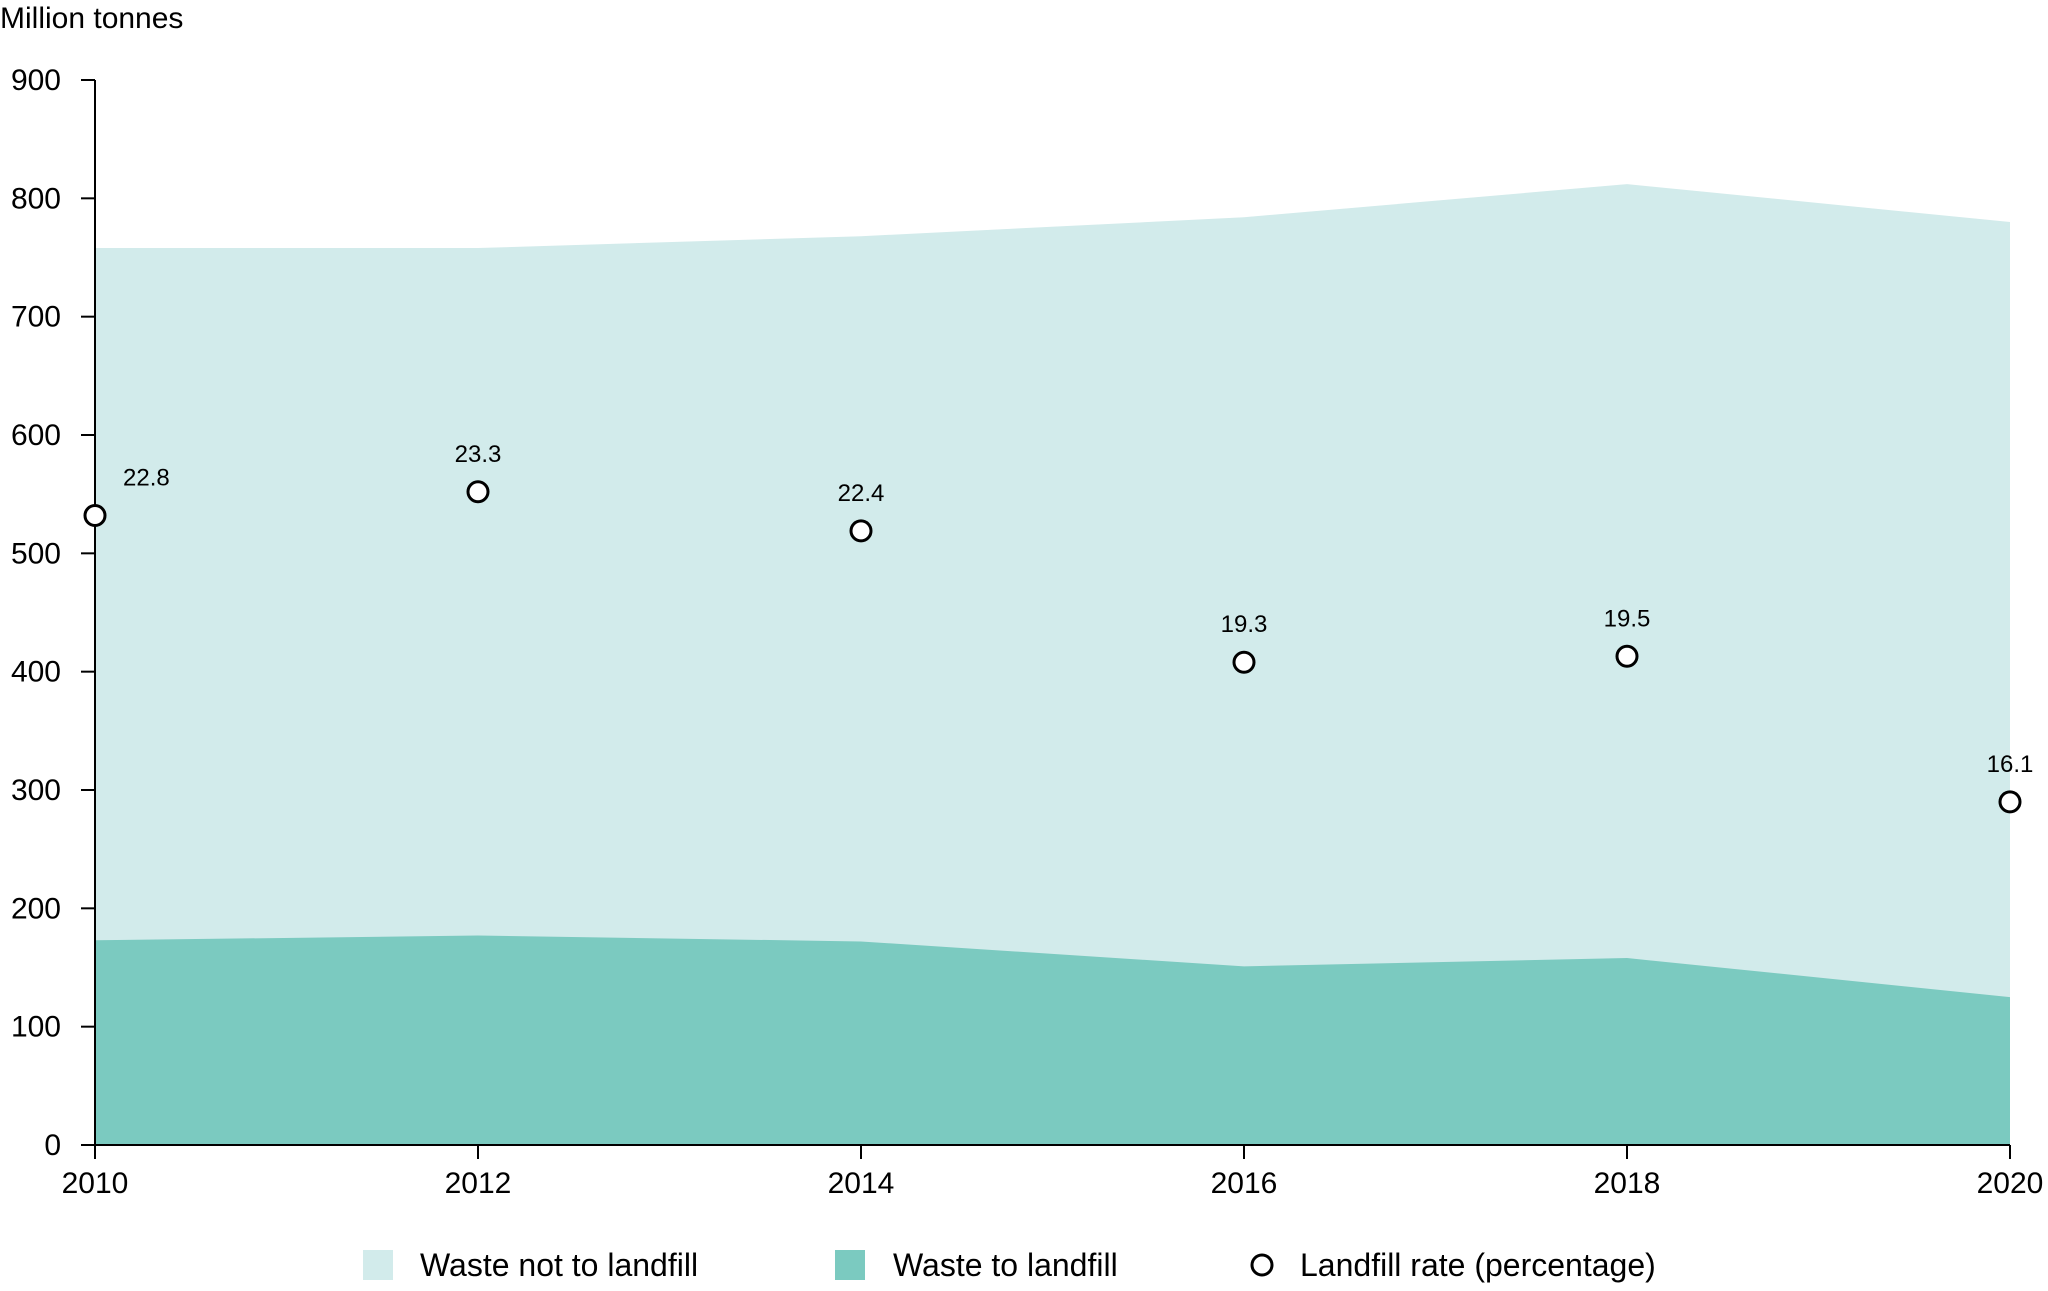 This screenshot has width=2048, height=1291. I want to click on legend-swatch-waste-to-landfill, so click(850, 1265).